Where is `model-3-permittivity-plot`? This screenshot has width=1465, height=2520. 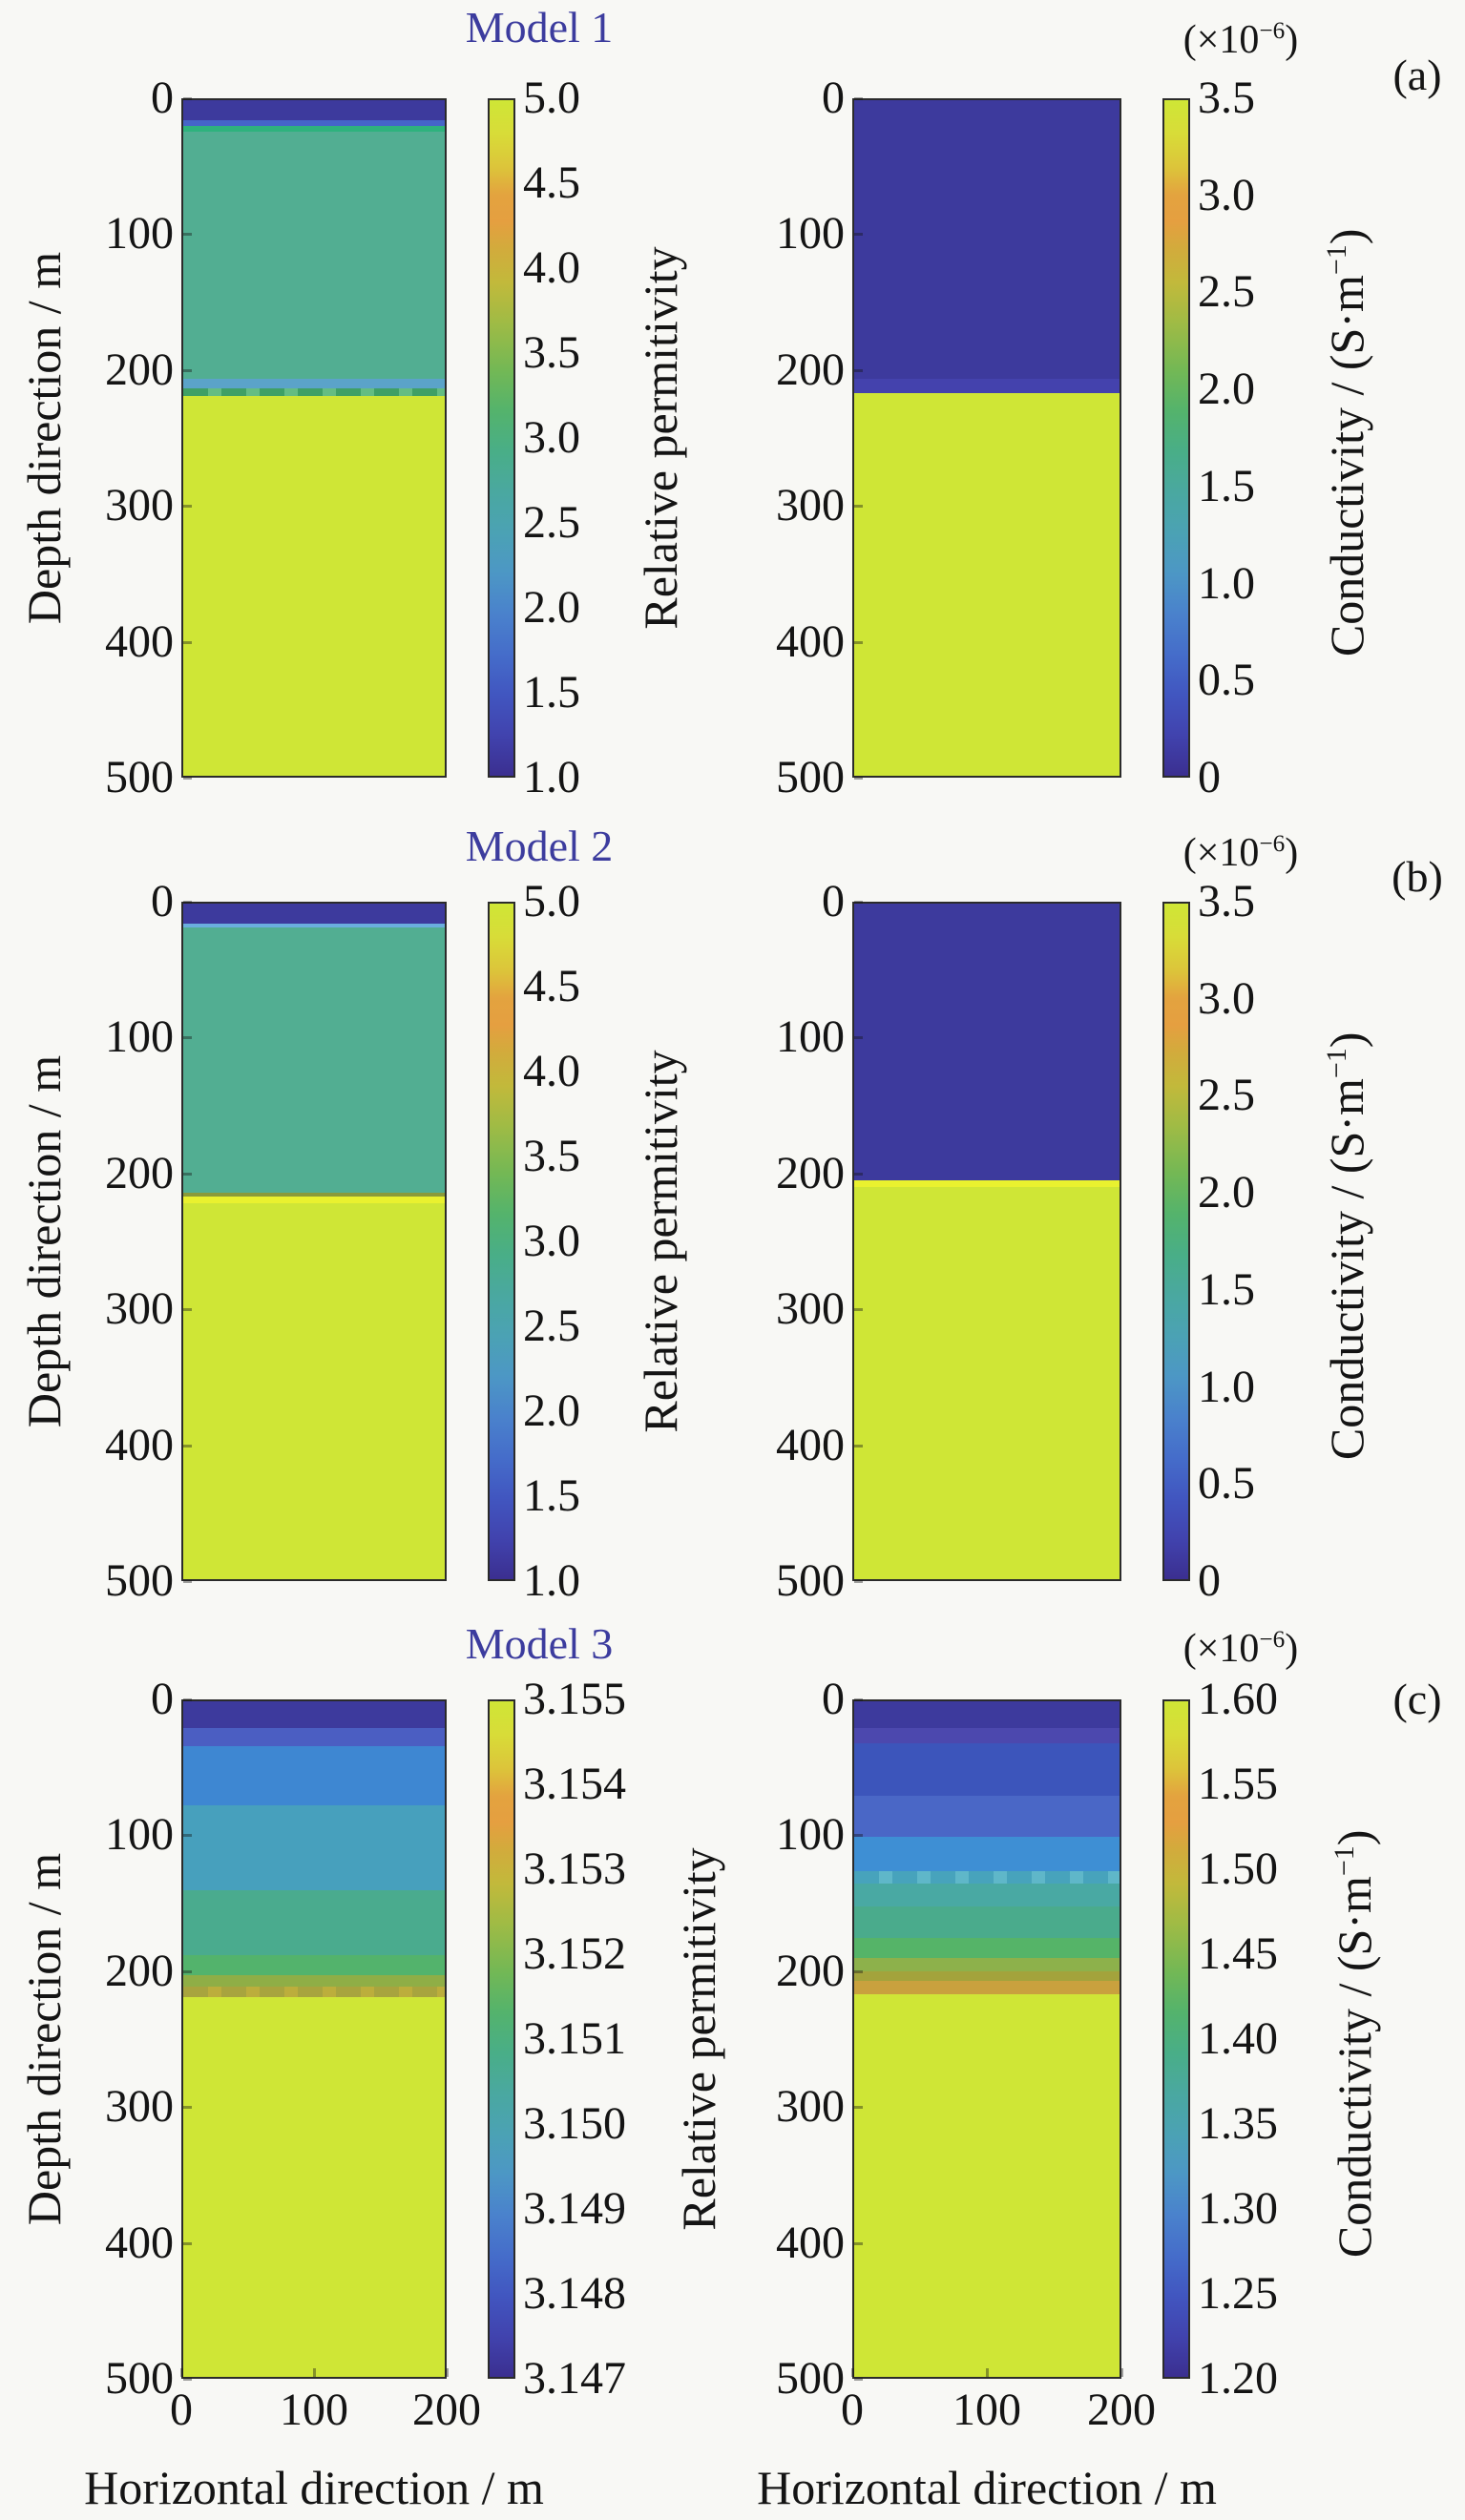
model-3-permittivity-plot is located at coordinates (314, 2039).